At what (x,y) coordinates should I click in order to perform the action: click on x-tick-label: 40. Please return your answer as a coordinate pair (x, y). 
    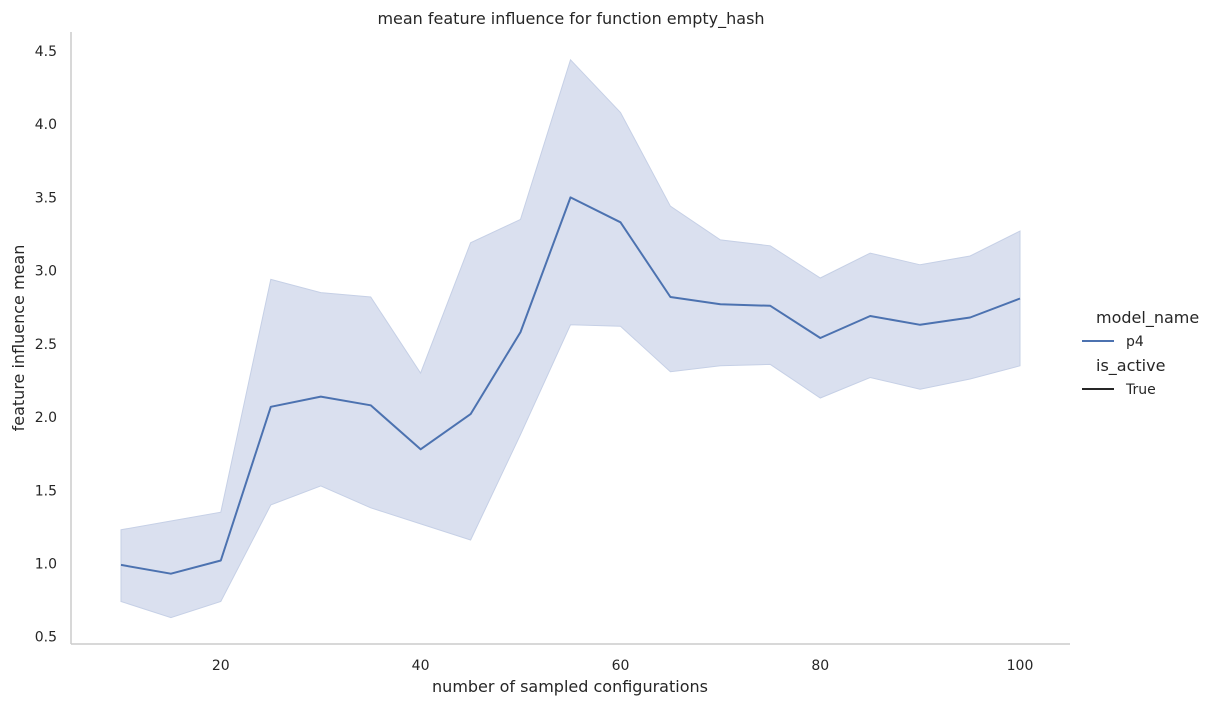
    Looking at the image, I should click on (421, 666).